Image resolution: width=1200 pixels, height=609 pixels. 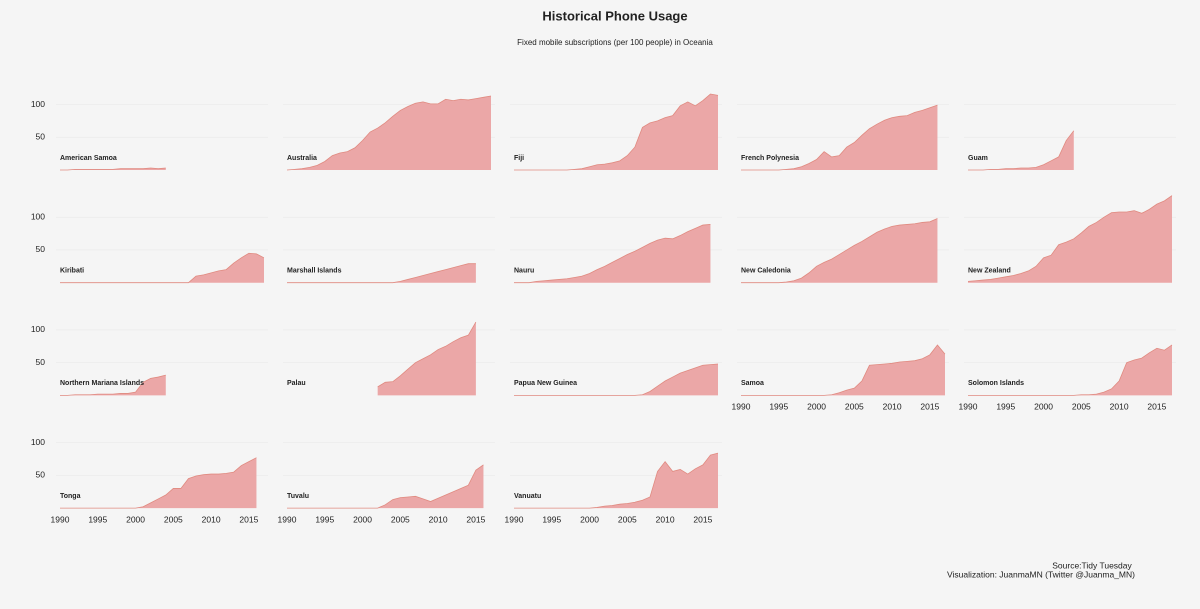 What do you see at coordinates (1092, 565) in the screenshot?
I see `source: Source:Tidy Tuesday` at bounding box center [1092, 565].